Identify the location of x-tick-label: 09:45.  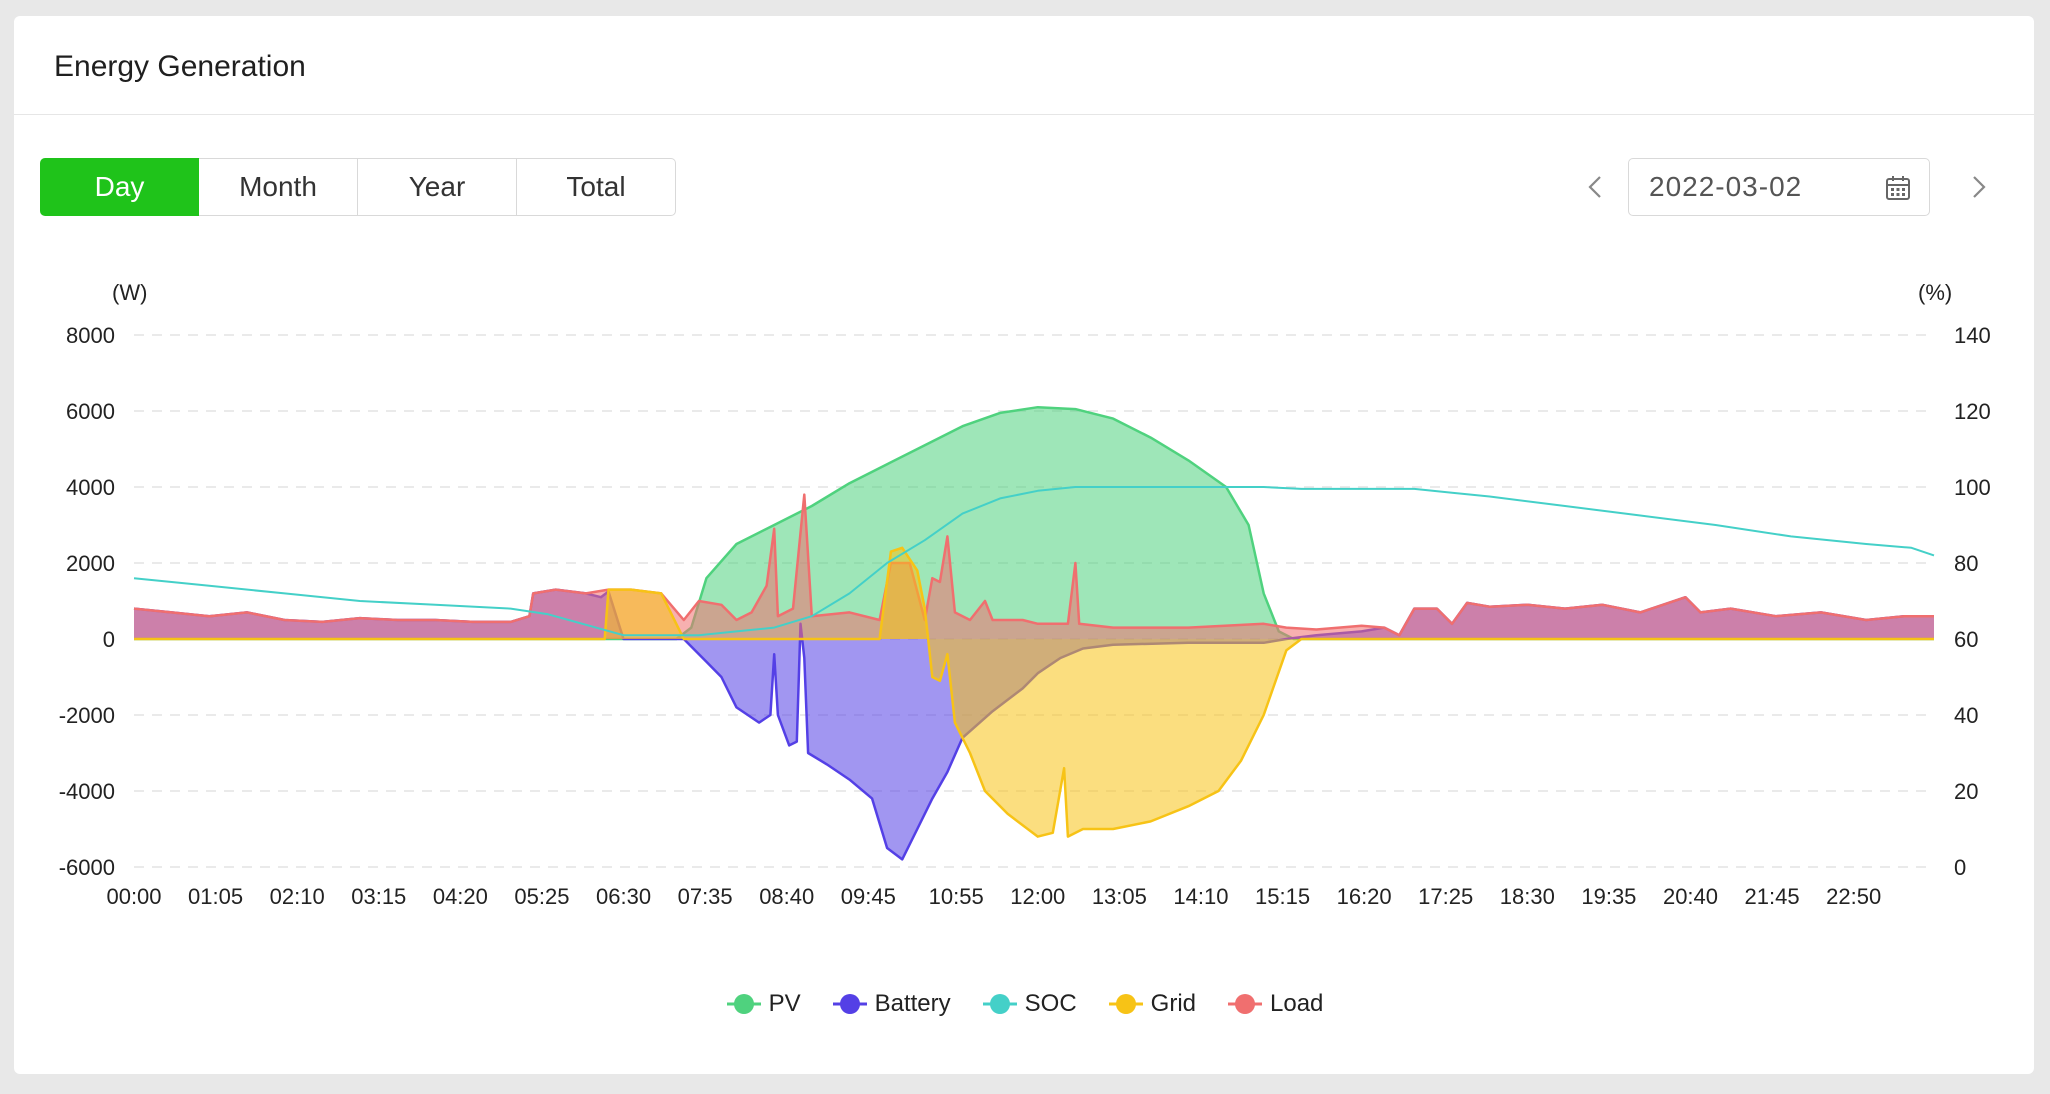
(868, 896).